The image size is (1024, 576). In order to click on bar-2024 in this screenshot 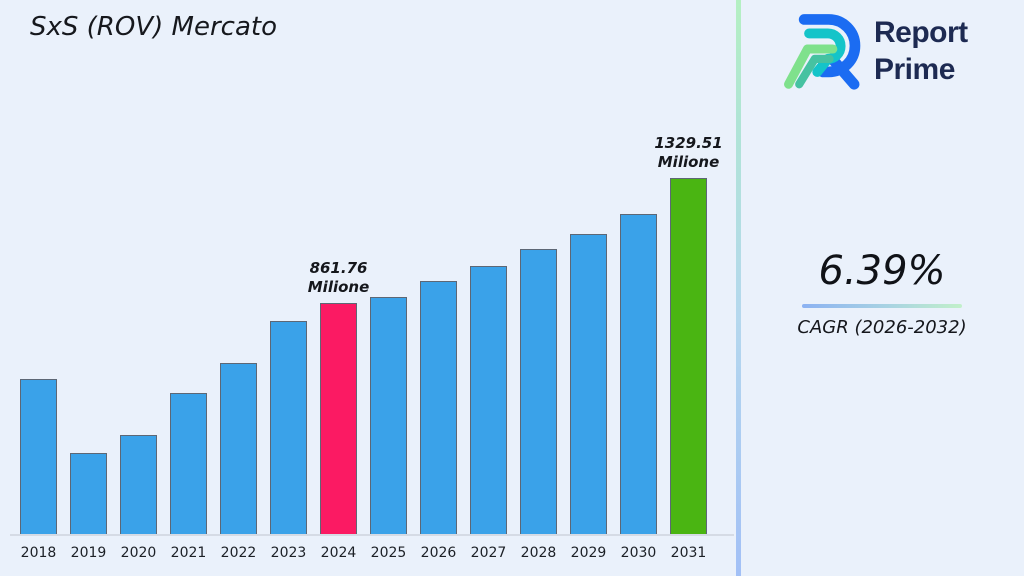, I will do `click(338, 418)`.